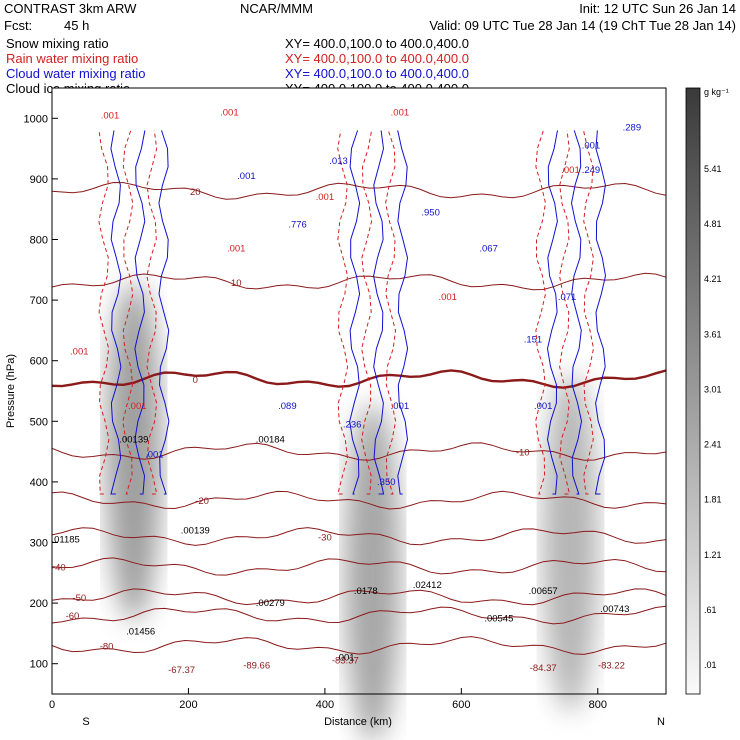  What do you see at coordinates (543, 668) in the screenshot?
I see `contour-annotation: -84.37` at bounding box center [543, 668].